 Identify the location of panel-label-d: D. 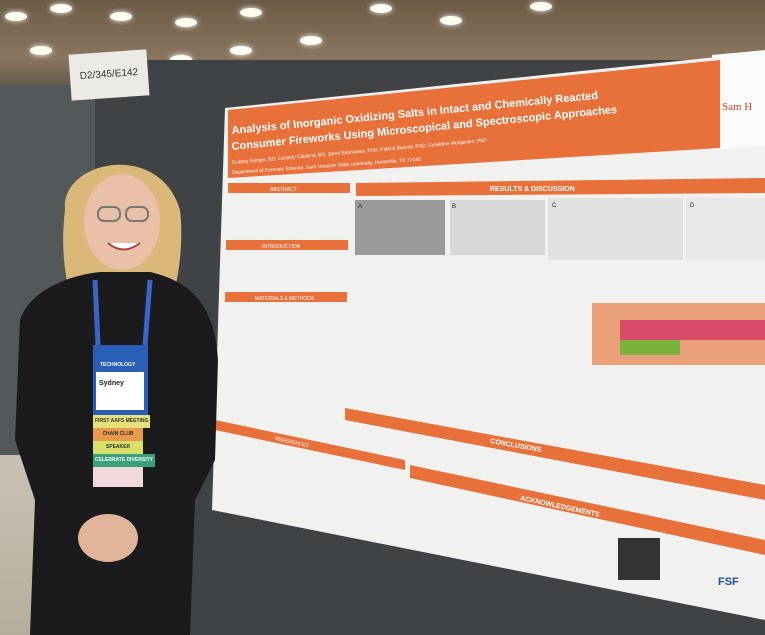
(692, 206).